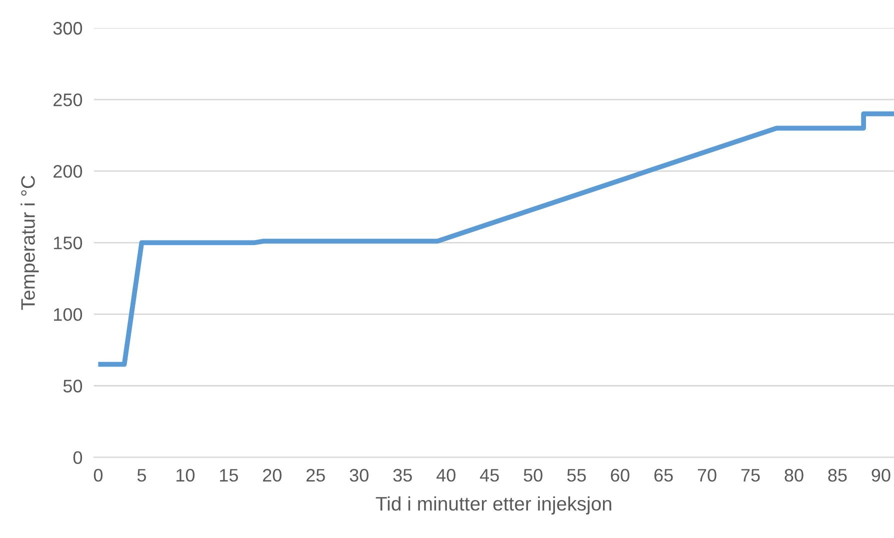 Image resolution: width=894 pixels, height=538 pixels. What do you see at coordinates (359, 475) in the screenshot?
I see `x-tick-label: 30` at bounding box center [359, 475].